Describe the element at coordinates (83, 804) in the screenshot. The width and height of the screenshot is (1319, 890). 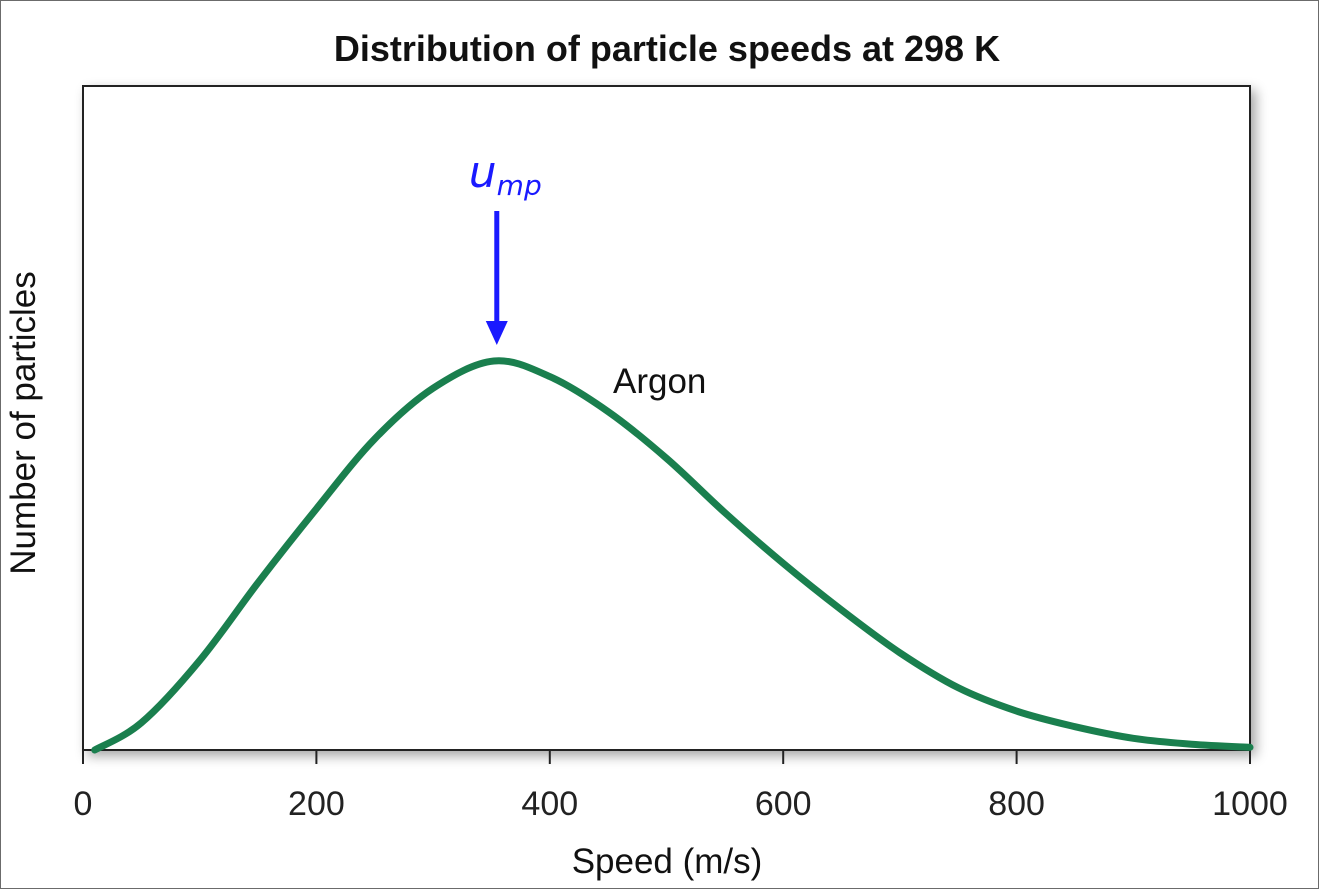
I see `x-tick-label-0: 0` at that location.